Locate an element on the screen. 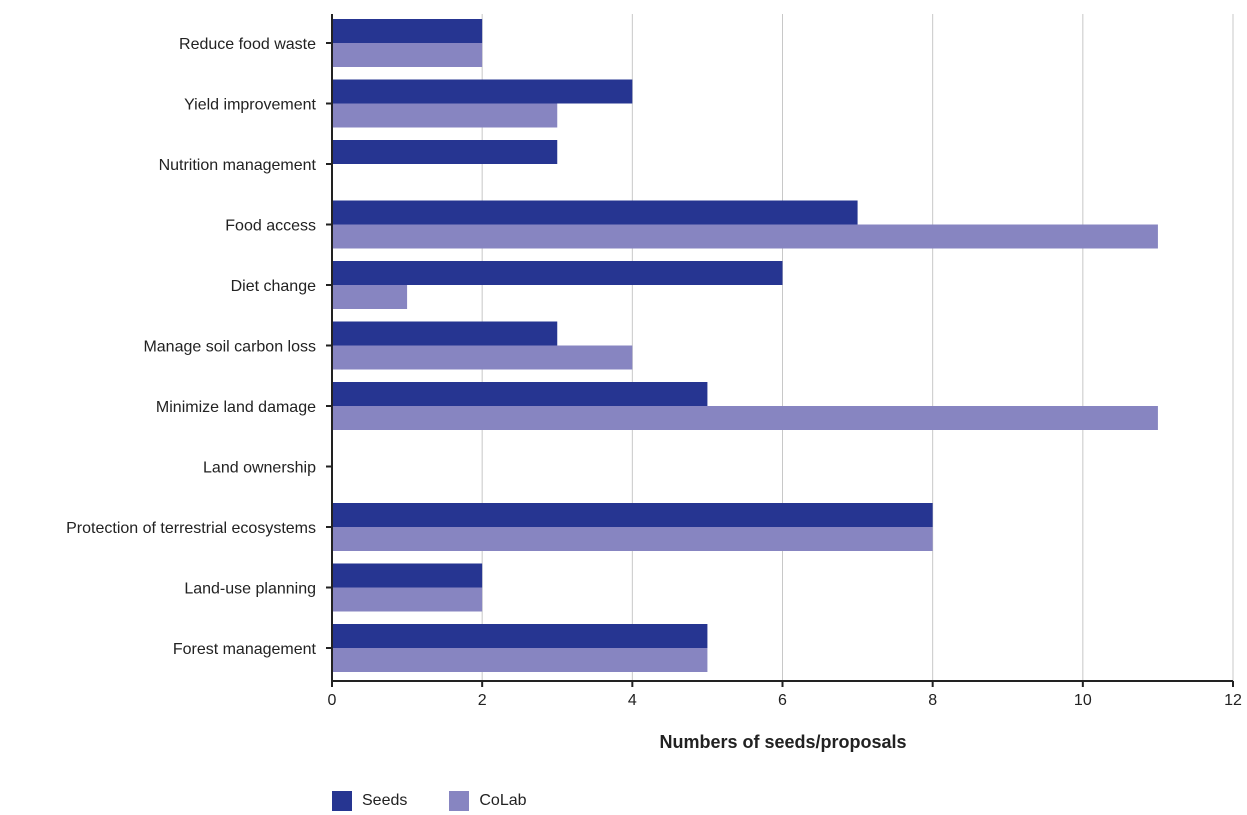 The height and width of the screenshot is (815, 1247). bar-colab-protection-of-terrestrial-ecosystems is located at coordinates (632, 539).